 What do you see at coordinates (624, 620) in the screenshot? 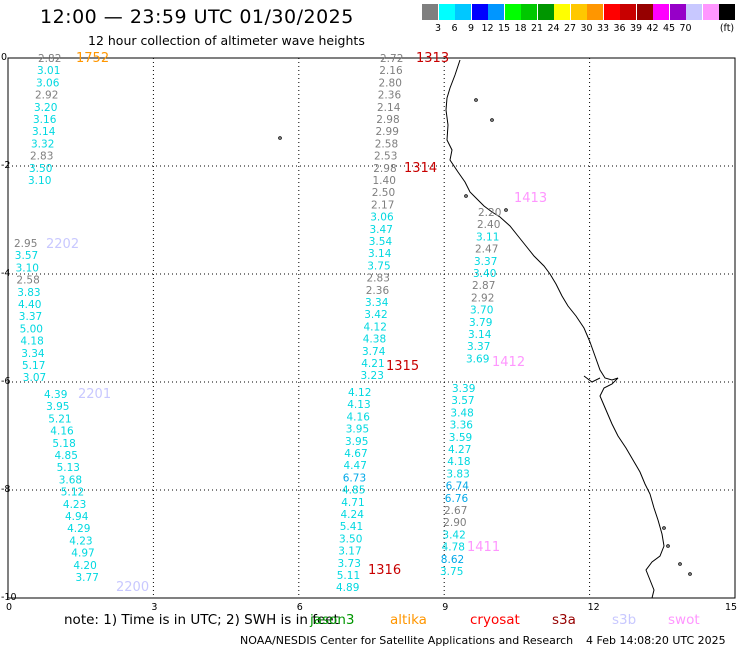
I see `legend-s3b: s3b` at bounding box center [624, 620].